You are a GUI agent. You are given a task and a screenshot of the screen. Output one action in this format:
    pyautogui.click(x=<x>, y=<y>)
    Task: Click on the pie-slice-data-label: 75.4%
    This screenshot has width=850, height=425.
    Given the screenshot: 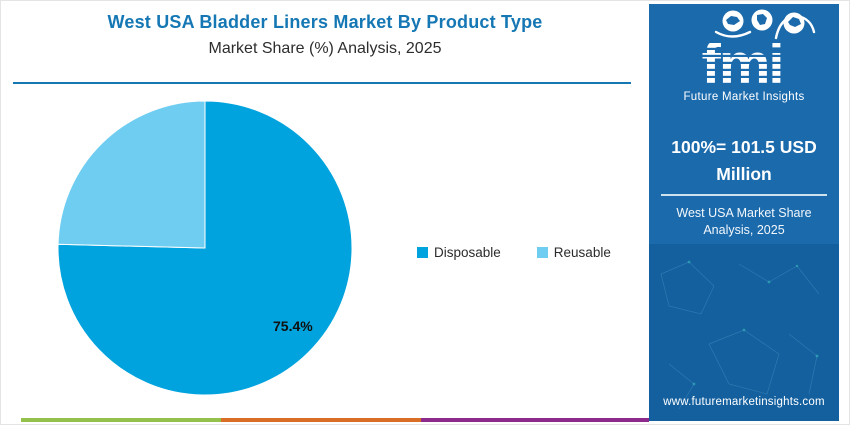 What is the action you would take?
    pyautogui.click(x=293, y=326)
    